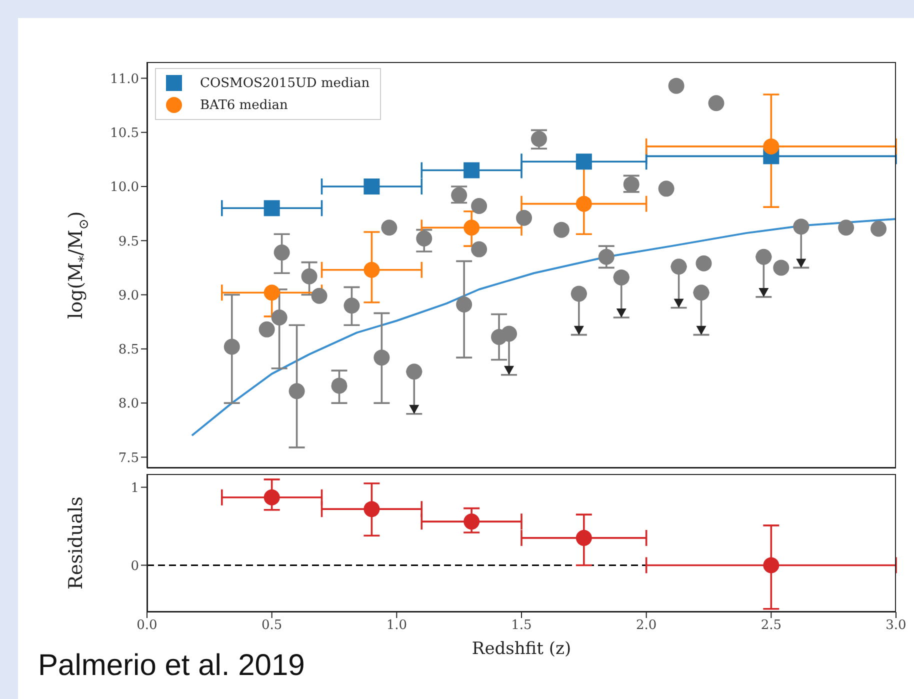 The width and height of the screenshot is (914, 699). I want to click on x-tick-label: 1.0, so click(397, 626).